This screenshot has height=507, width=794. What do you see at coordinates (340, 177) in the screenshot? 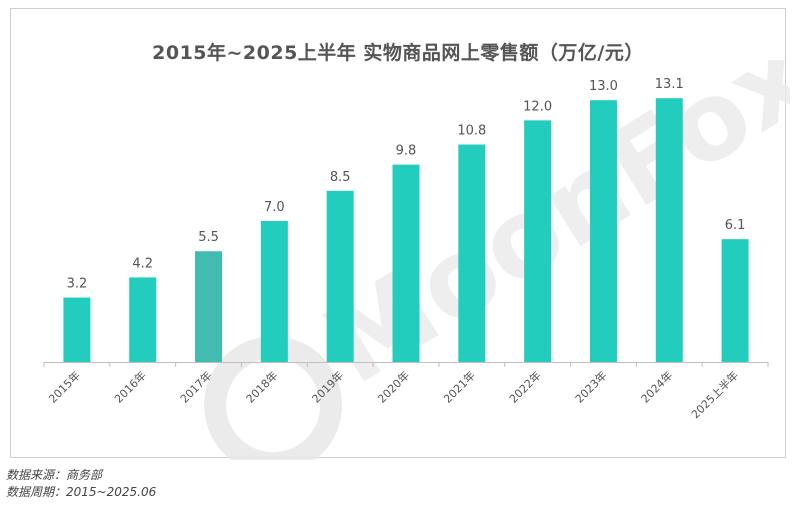
I see `value-label: 8.5` at bounding box center [340, 177].